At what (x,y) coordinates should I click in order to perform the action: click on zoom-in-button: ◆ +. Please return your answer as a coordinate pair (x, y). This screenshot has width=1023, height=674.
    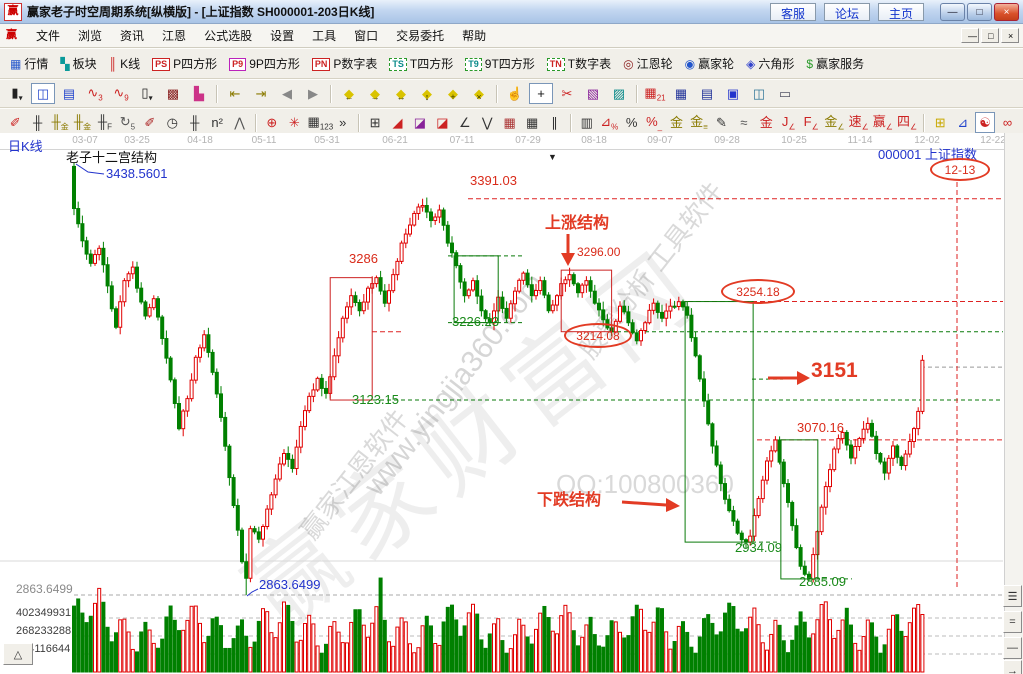
    Looking at the image, I should click on (453, 93).